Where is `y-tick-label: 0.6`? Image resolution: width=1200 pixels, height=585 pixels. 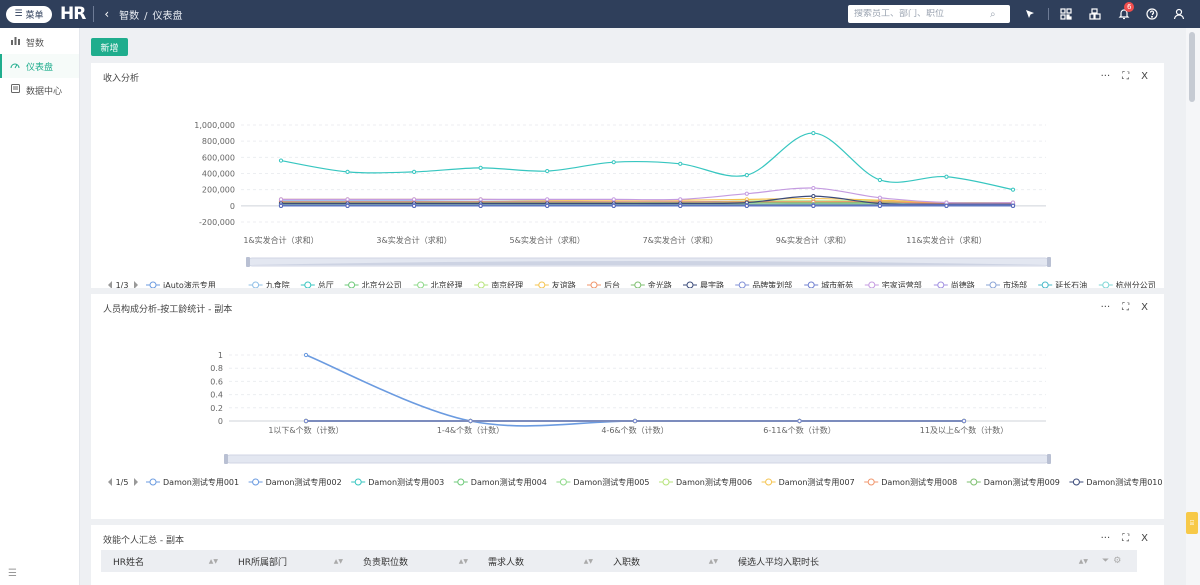 y-tick-label: 0.6 is located at coordinates (216, 381).